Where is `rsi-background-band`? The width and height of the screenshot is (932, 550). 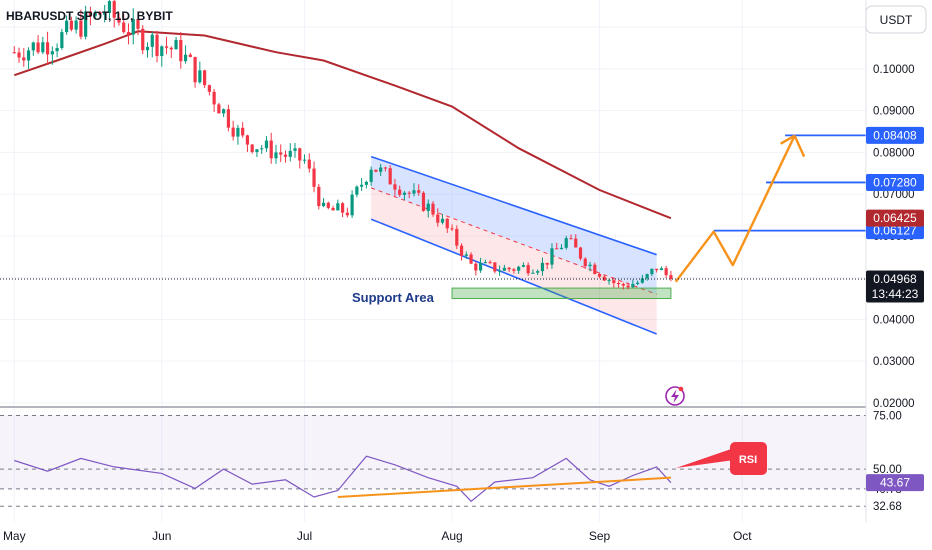 rsi-background-band is located at coordinates (433, 452).